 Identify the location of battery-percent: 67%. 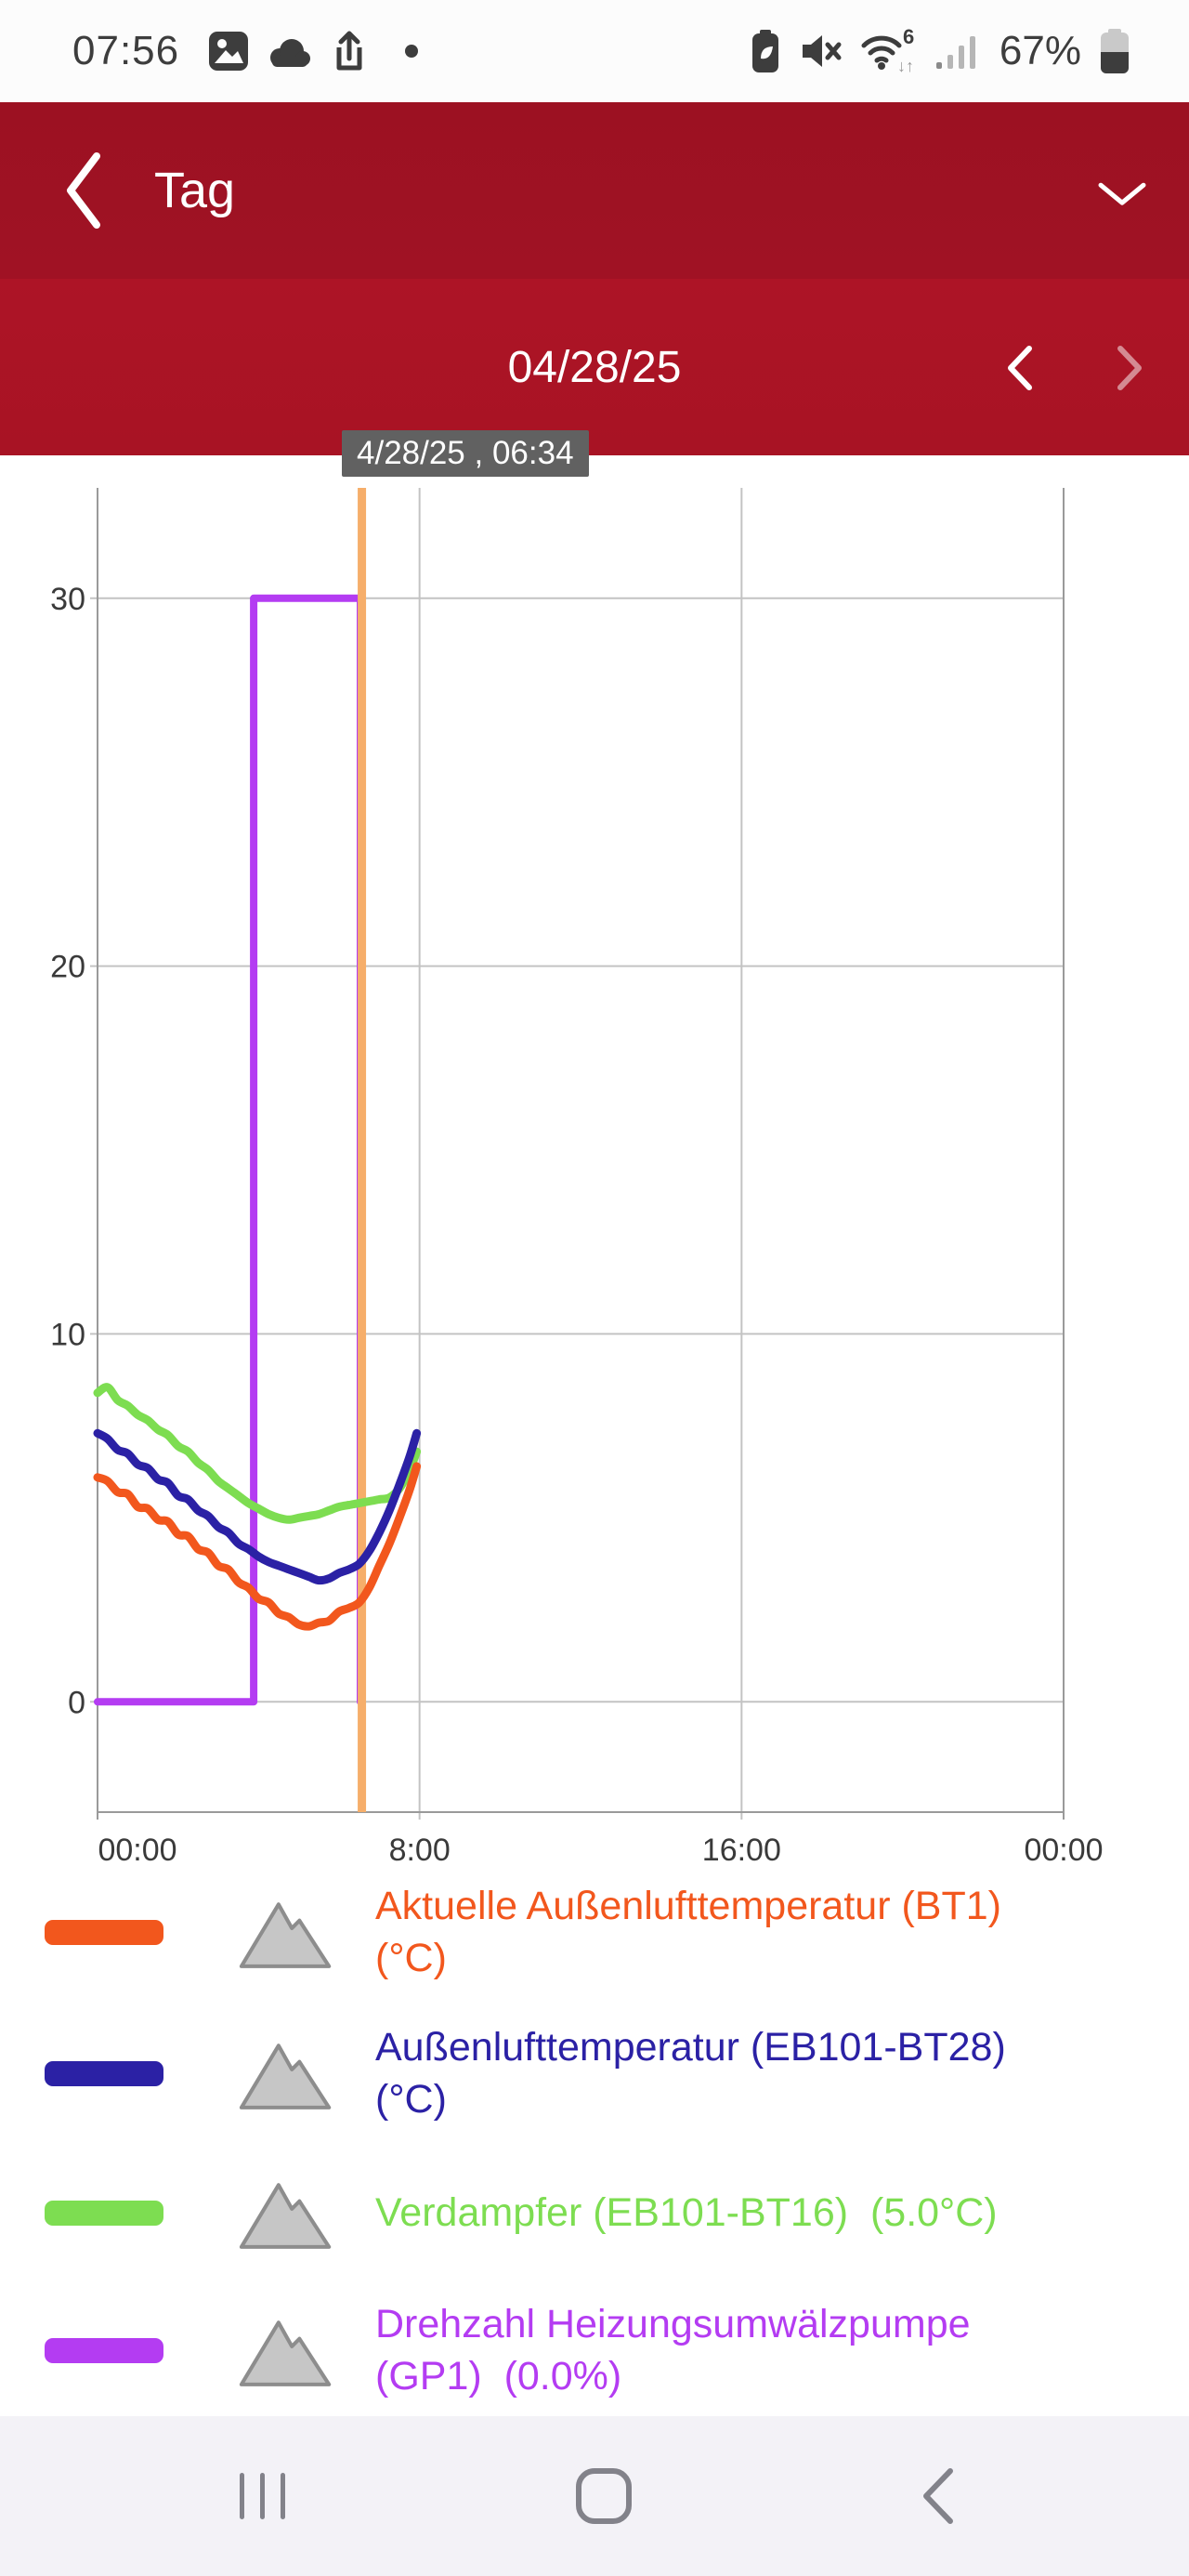
(1040, 50).